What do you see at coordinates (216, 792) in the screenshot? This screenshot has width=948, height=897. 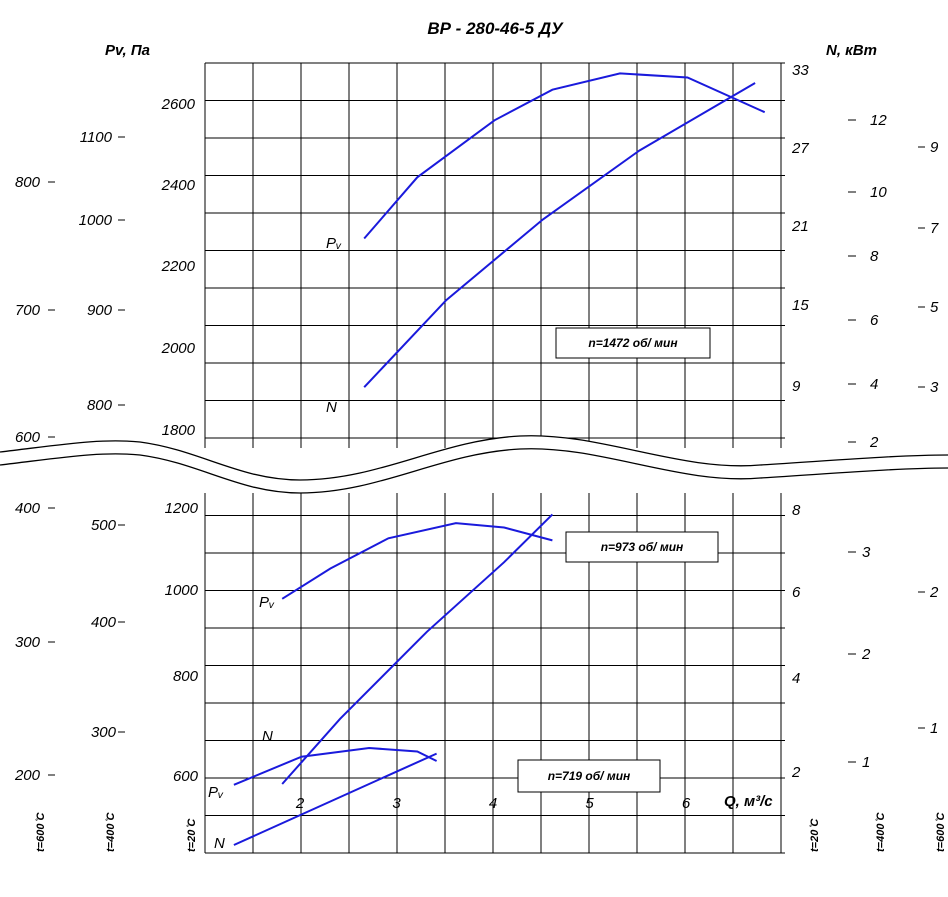 I see `pressure-label-719: Pᵥ` at bounding box center [216, 792].